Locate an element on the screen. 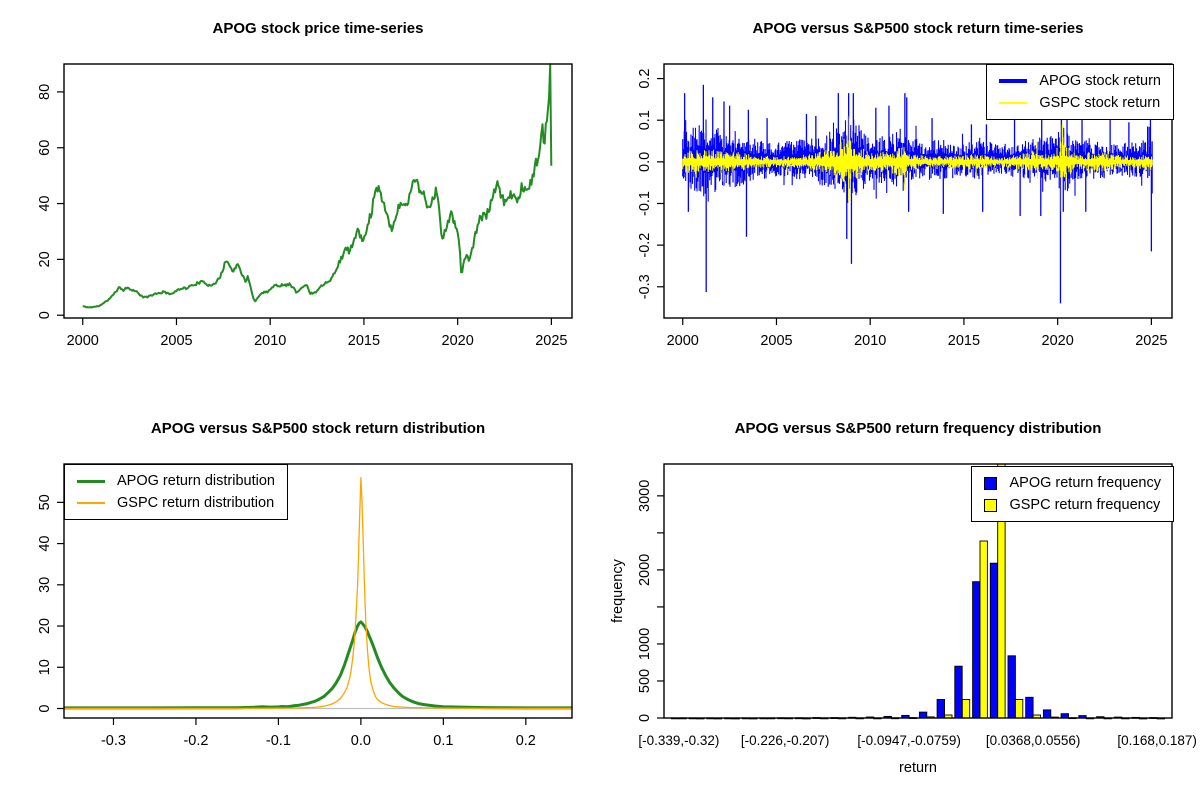  legend-label: APOG return frequency is located at coordinates (1085, 483).